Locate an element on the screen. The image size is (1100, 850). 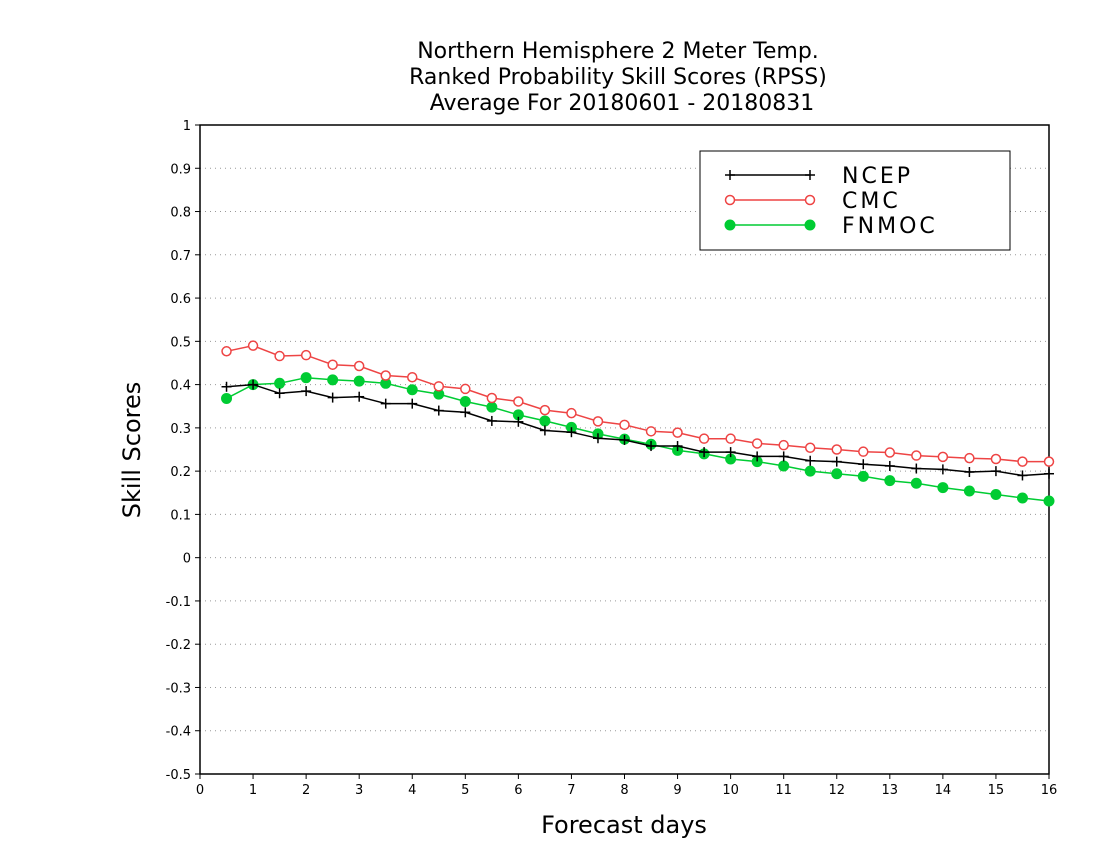
y-axis-label: Skill Scores is located at coordinates (132, 450).